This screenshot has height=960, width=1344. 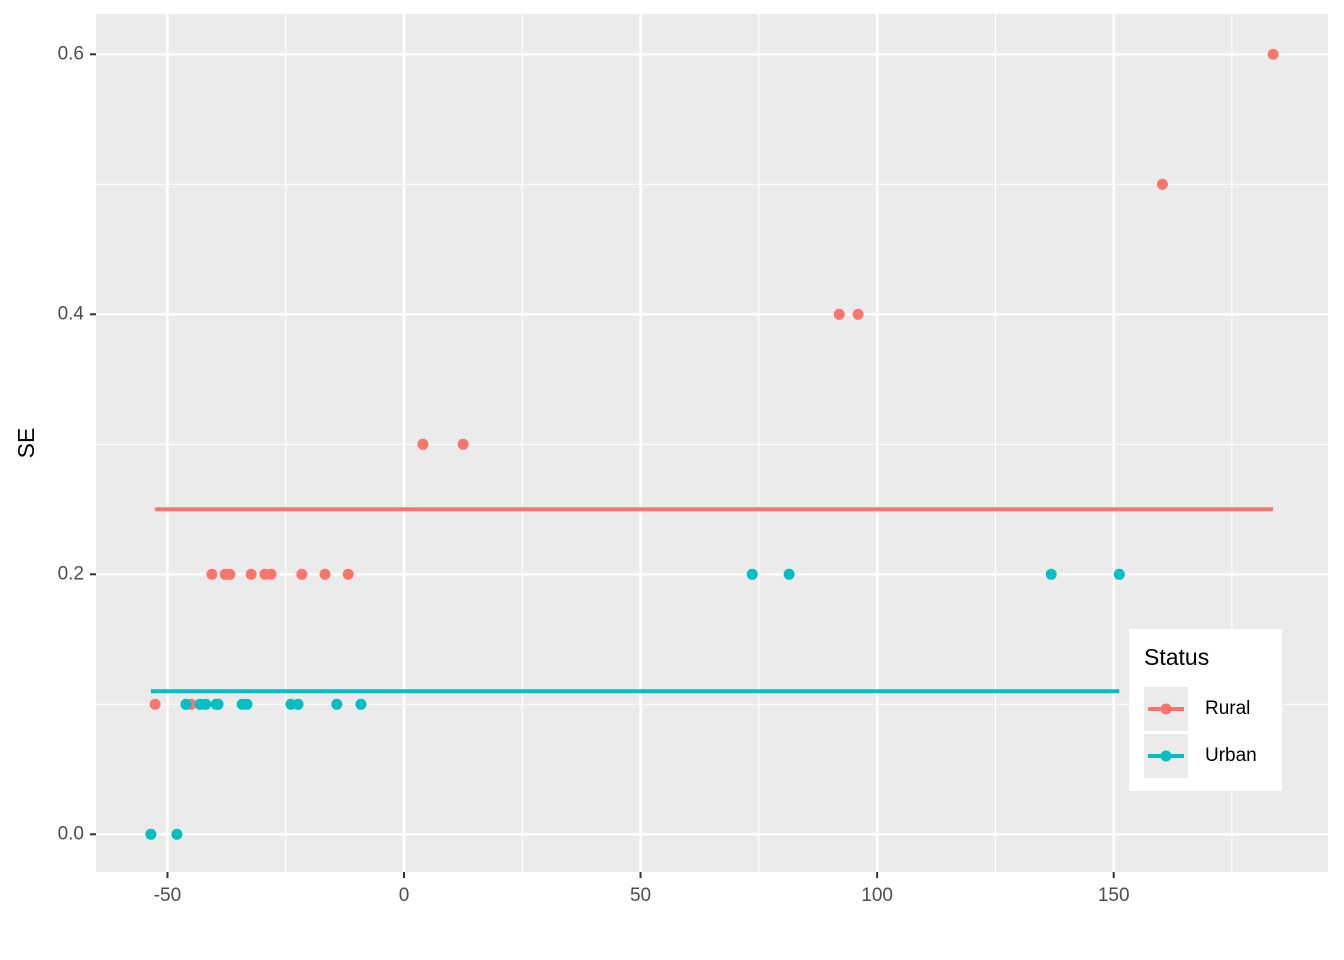 What do you see at coordinates (71, 833) in the screenshot?
I see `y-tick-label: 0.0` at bounding box center [71, 833].